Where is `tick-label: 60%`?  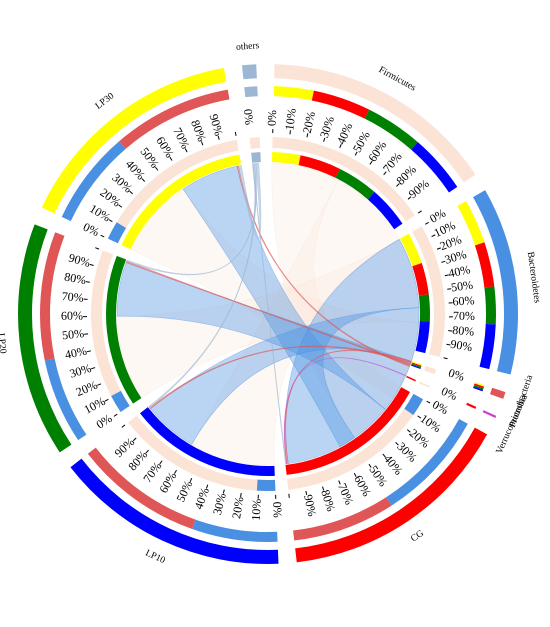
tick-label: 60% is located at coordinates (463, 300).